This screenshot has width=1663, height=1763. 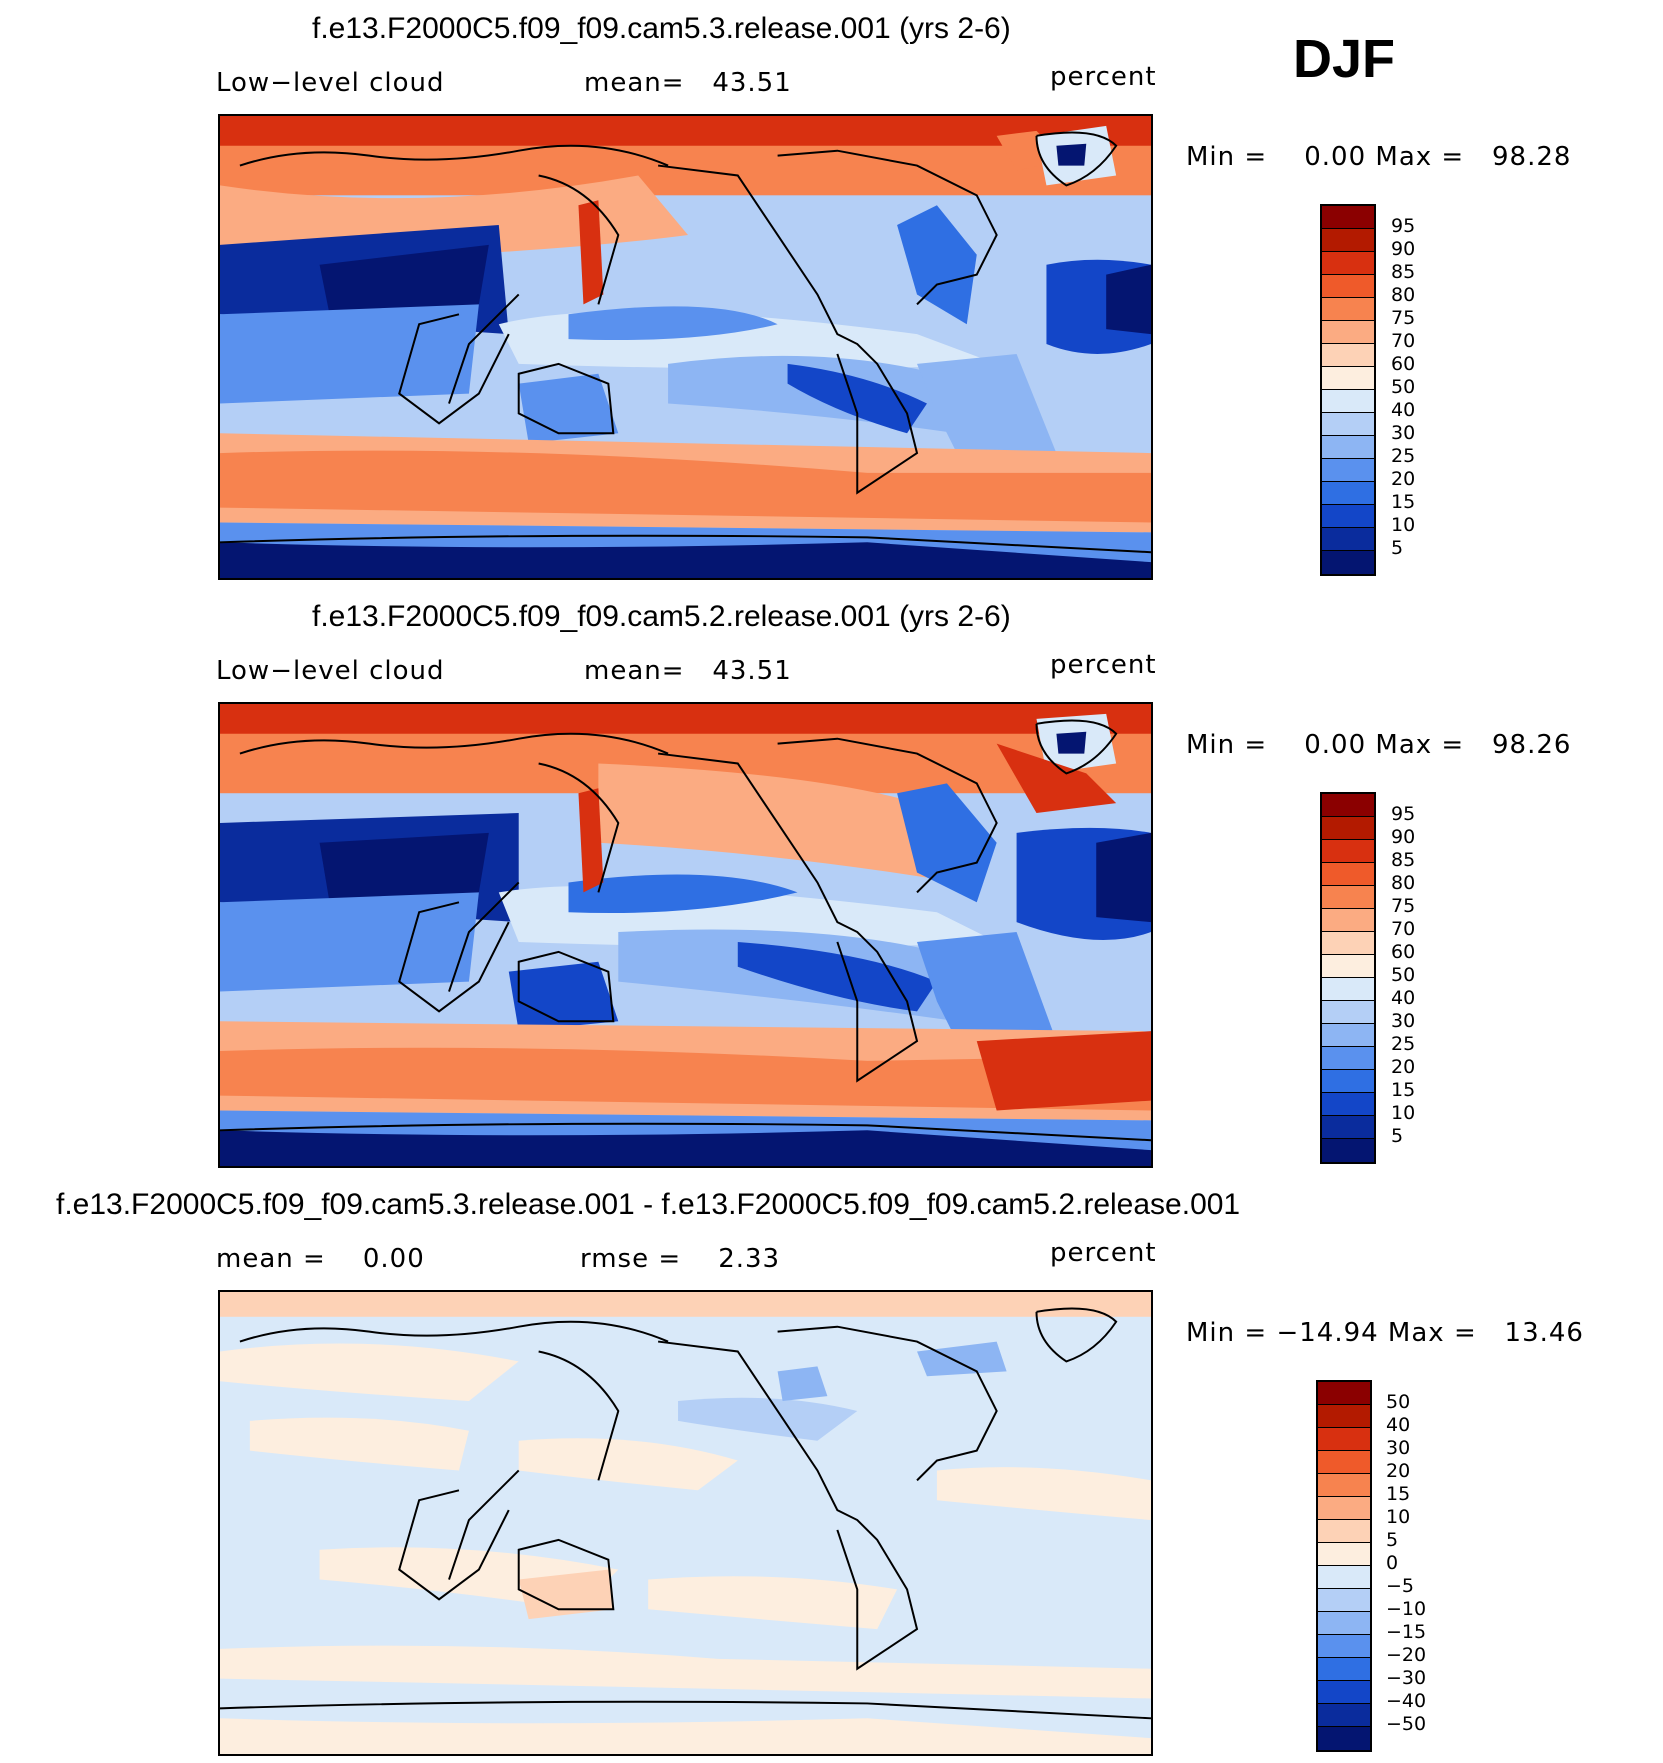 I want to click on colorbar-tick-label: 0, so click(x=1392, y=1563).